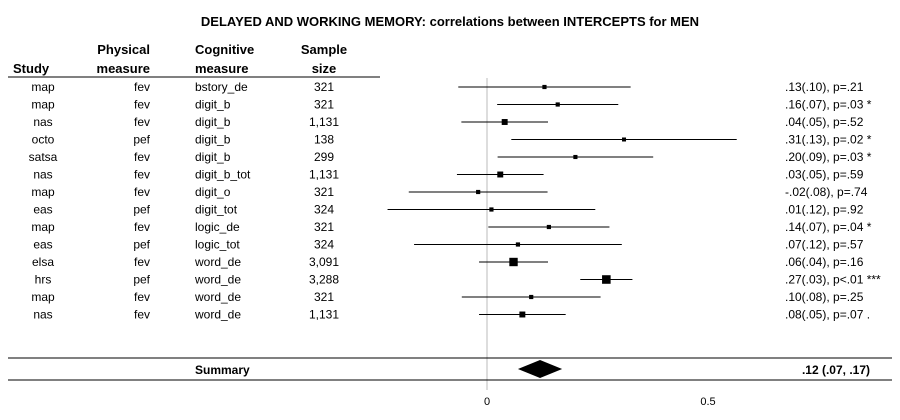 Image resolution: width=900 pixels, height=420 pixels. Describe the element at coordinates (217, 245) in the screenshot. I see `cognitive-measure-cell: logic_tot` at that location.